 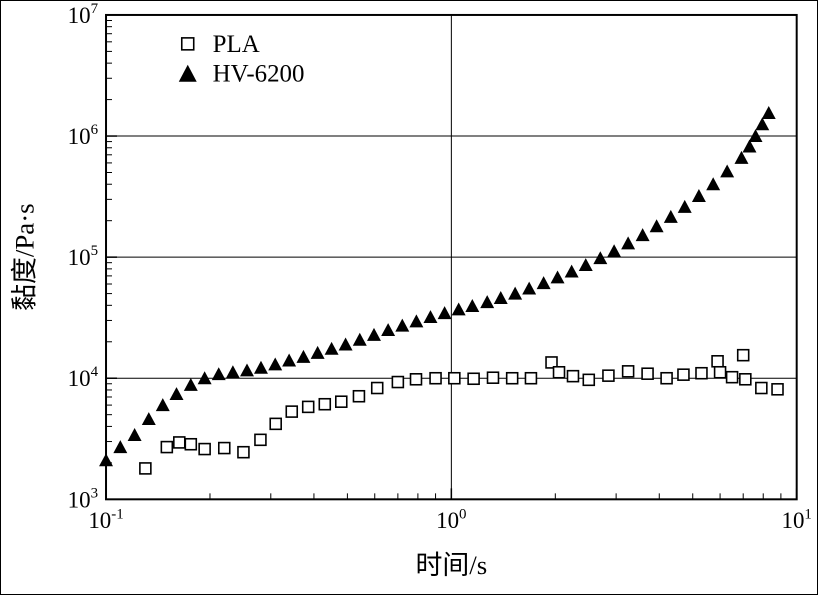 What do you see at coordinates (187, 44) in the screenshot?
I see `legend-open-square-icon` at bounding box center [187, 44].